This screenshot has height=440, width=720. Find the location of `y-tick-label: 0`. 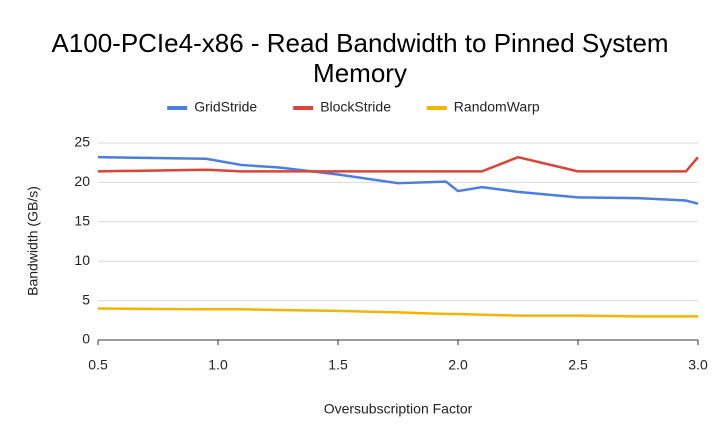

y-tick-label: 0 is located at coordinates (86, 339).